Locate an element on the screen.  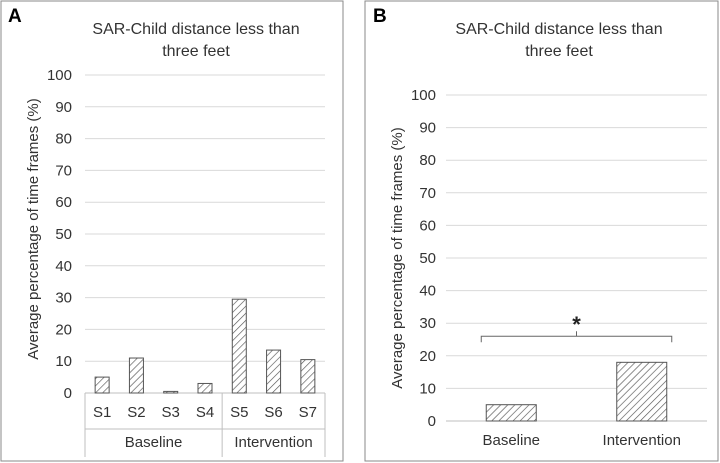
x-tick-label: S7 is located at coordinates (308, 412).